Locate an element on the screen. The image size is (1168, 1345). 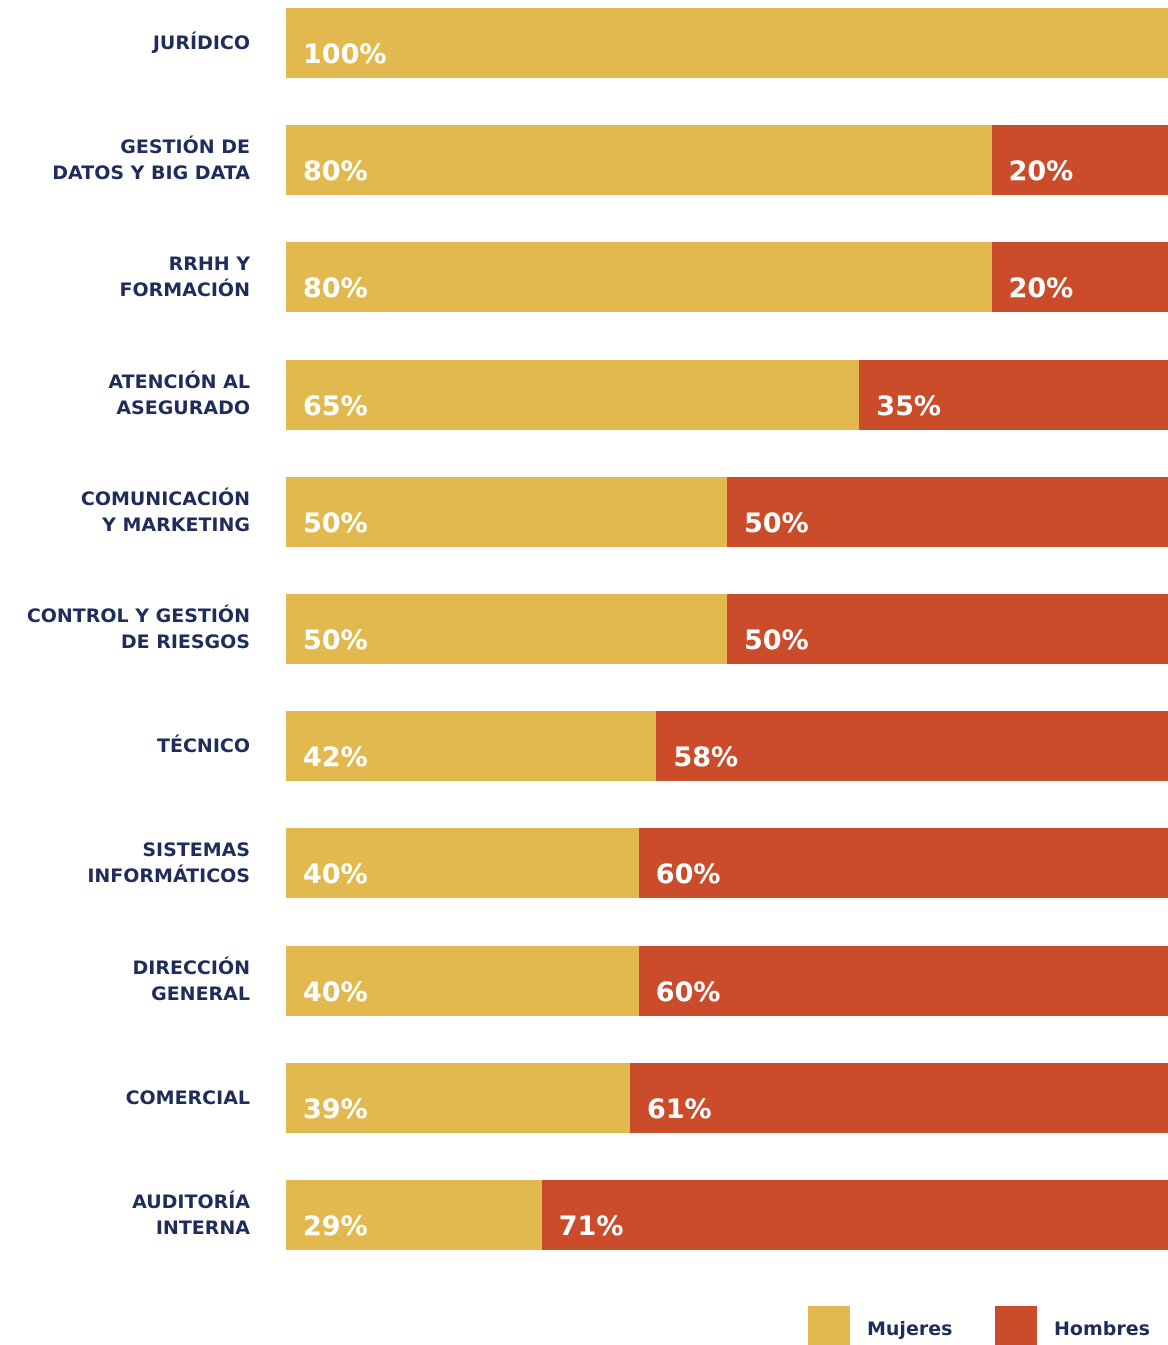
value-label: 100% is located at coordinates (345, 54).